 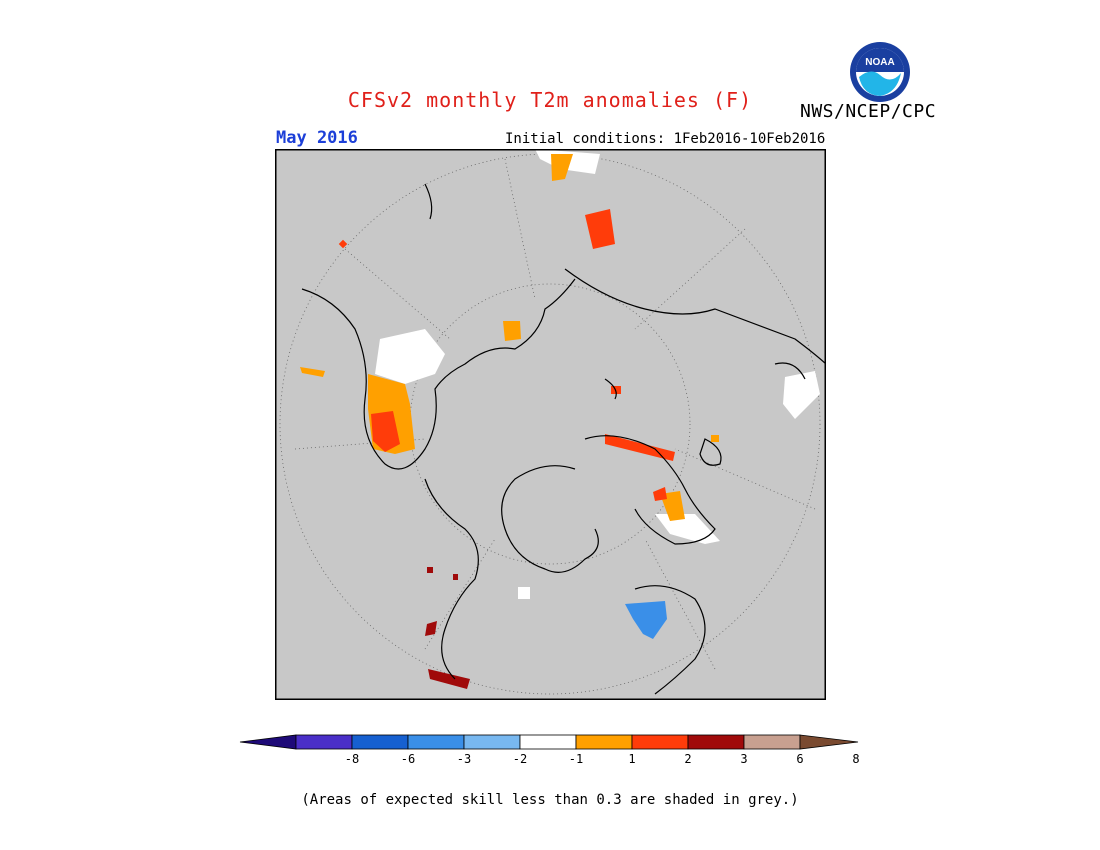 What do you see at coordinates (800, 759) in the screenshot?
I see `colorbar-tick-label: 6` at bounding box center [800, 759].